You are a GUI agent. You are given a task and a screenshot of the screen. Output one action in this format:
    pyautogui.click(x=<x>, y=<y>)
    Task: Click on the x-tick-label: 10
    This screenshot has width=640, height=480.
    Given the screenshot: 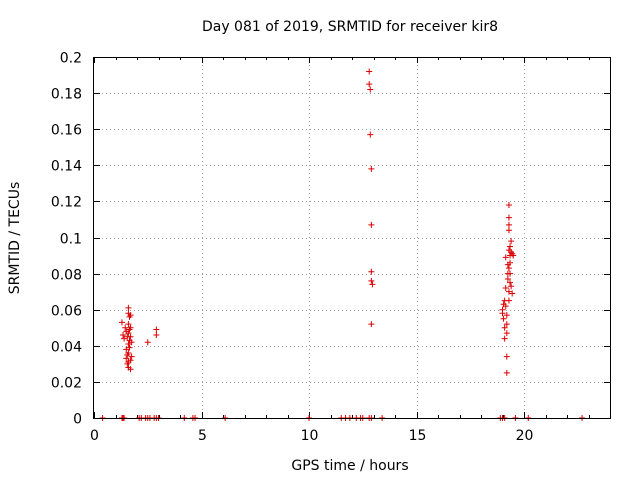 What is the action you would take?
    pyautogui.click(x=310, y=436)
    